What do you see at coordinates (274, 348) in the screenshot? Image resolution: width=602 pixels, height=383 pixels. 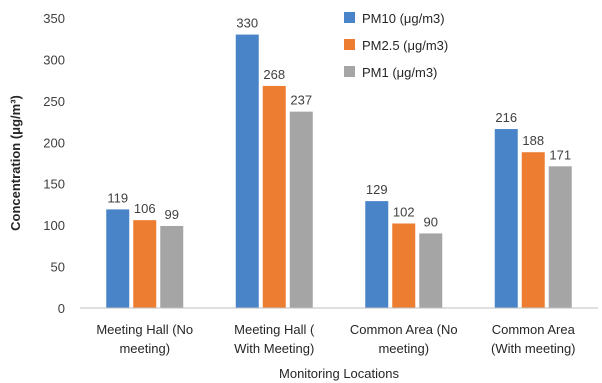 I see `category-label: With Meeting)` at bounding box center [274, 348].